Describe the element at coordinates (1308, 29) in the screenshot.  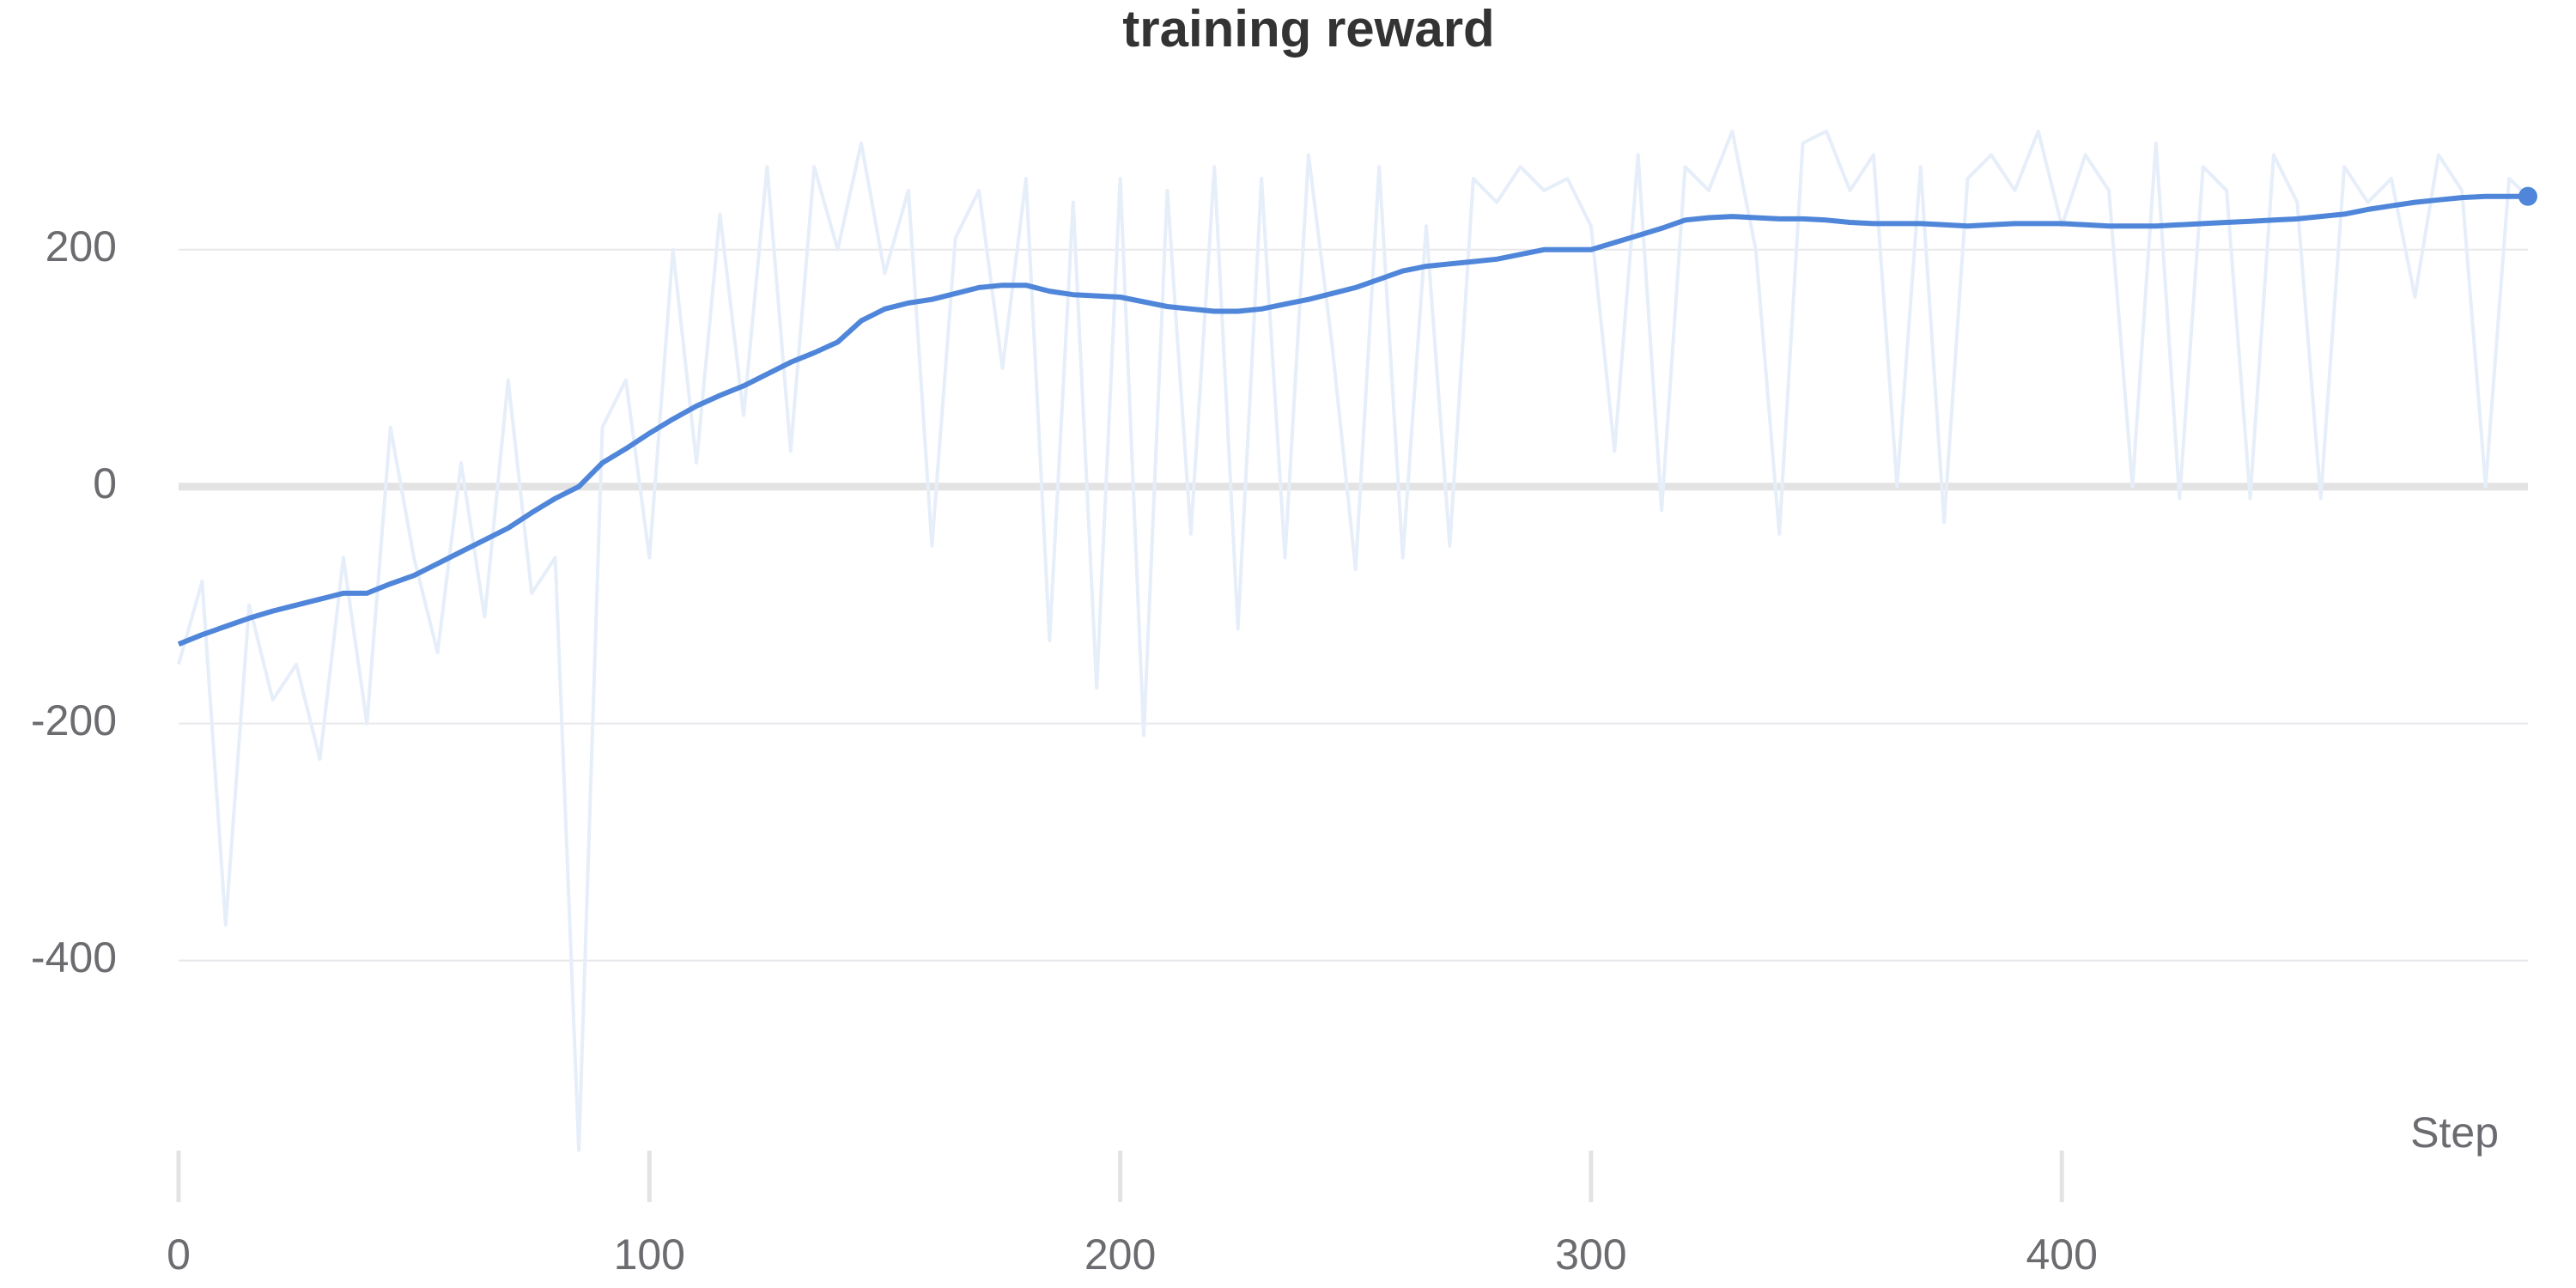
I see `chart-title: training reward` at that location.